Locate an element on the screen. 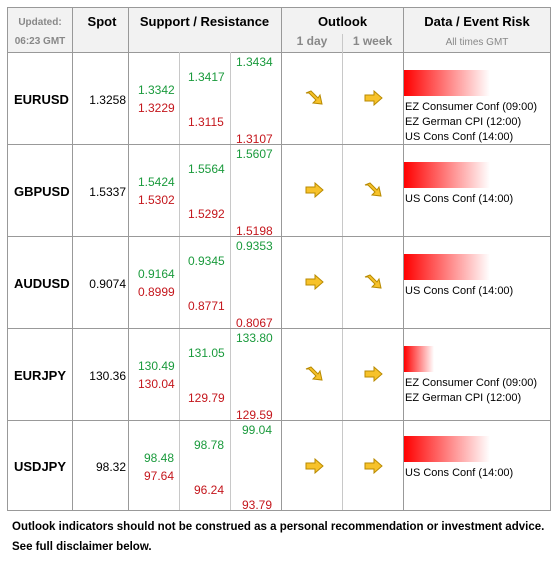 The image size is (560, 570). mid-red: 1.3115 is located at coordinates (206, 122).